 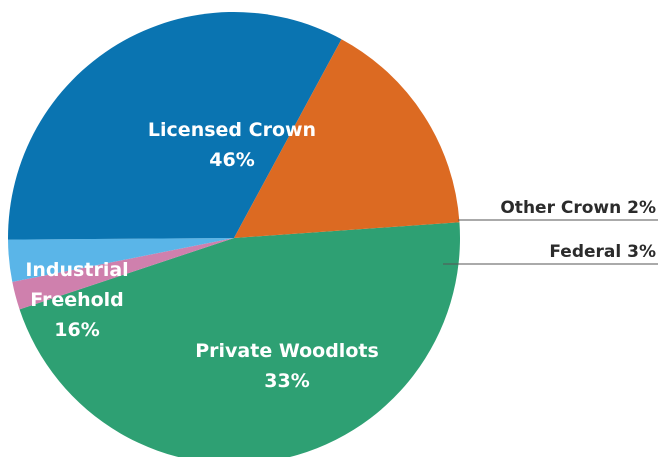 What do you see at coordinates (231, 160) in the screenshot?
I see `label-licensed-crown-pct: 46%` at bounding box center [231, 160].